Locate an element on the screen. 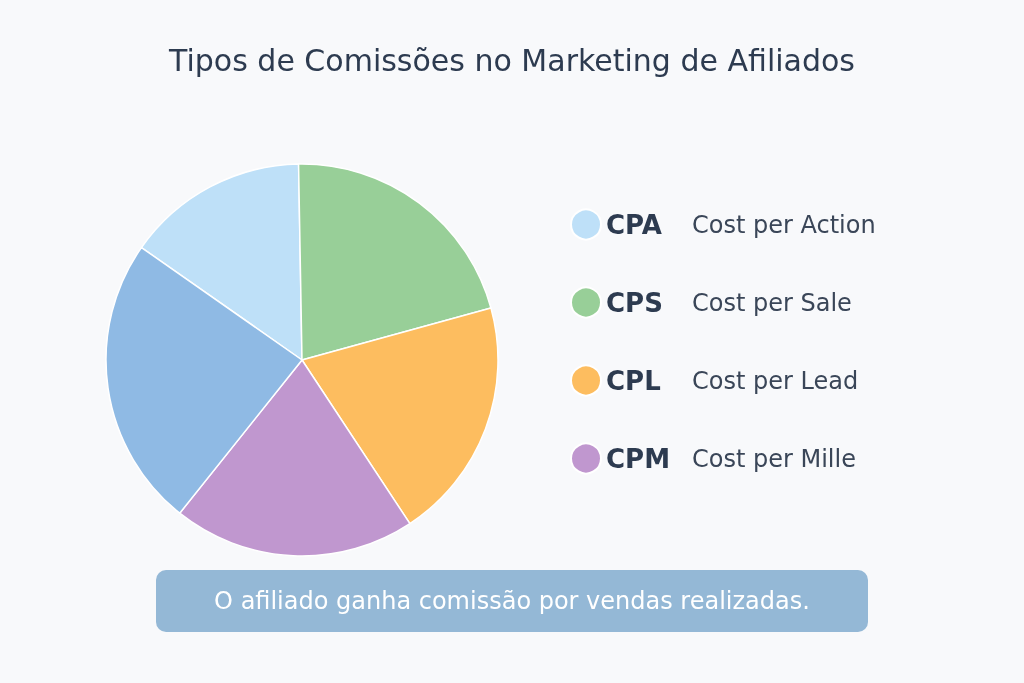  text: O afiliado ganha comissão por vendas realizadas. is located at coordinates (512, 601).